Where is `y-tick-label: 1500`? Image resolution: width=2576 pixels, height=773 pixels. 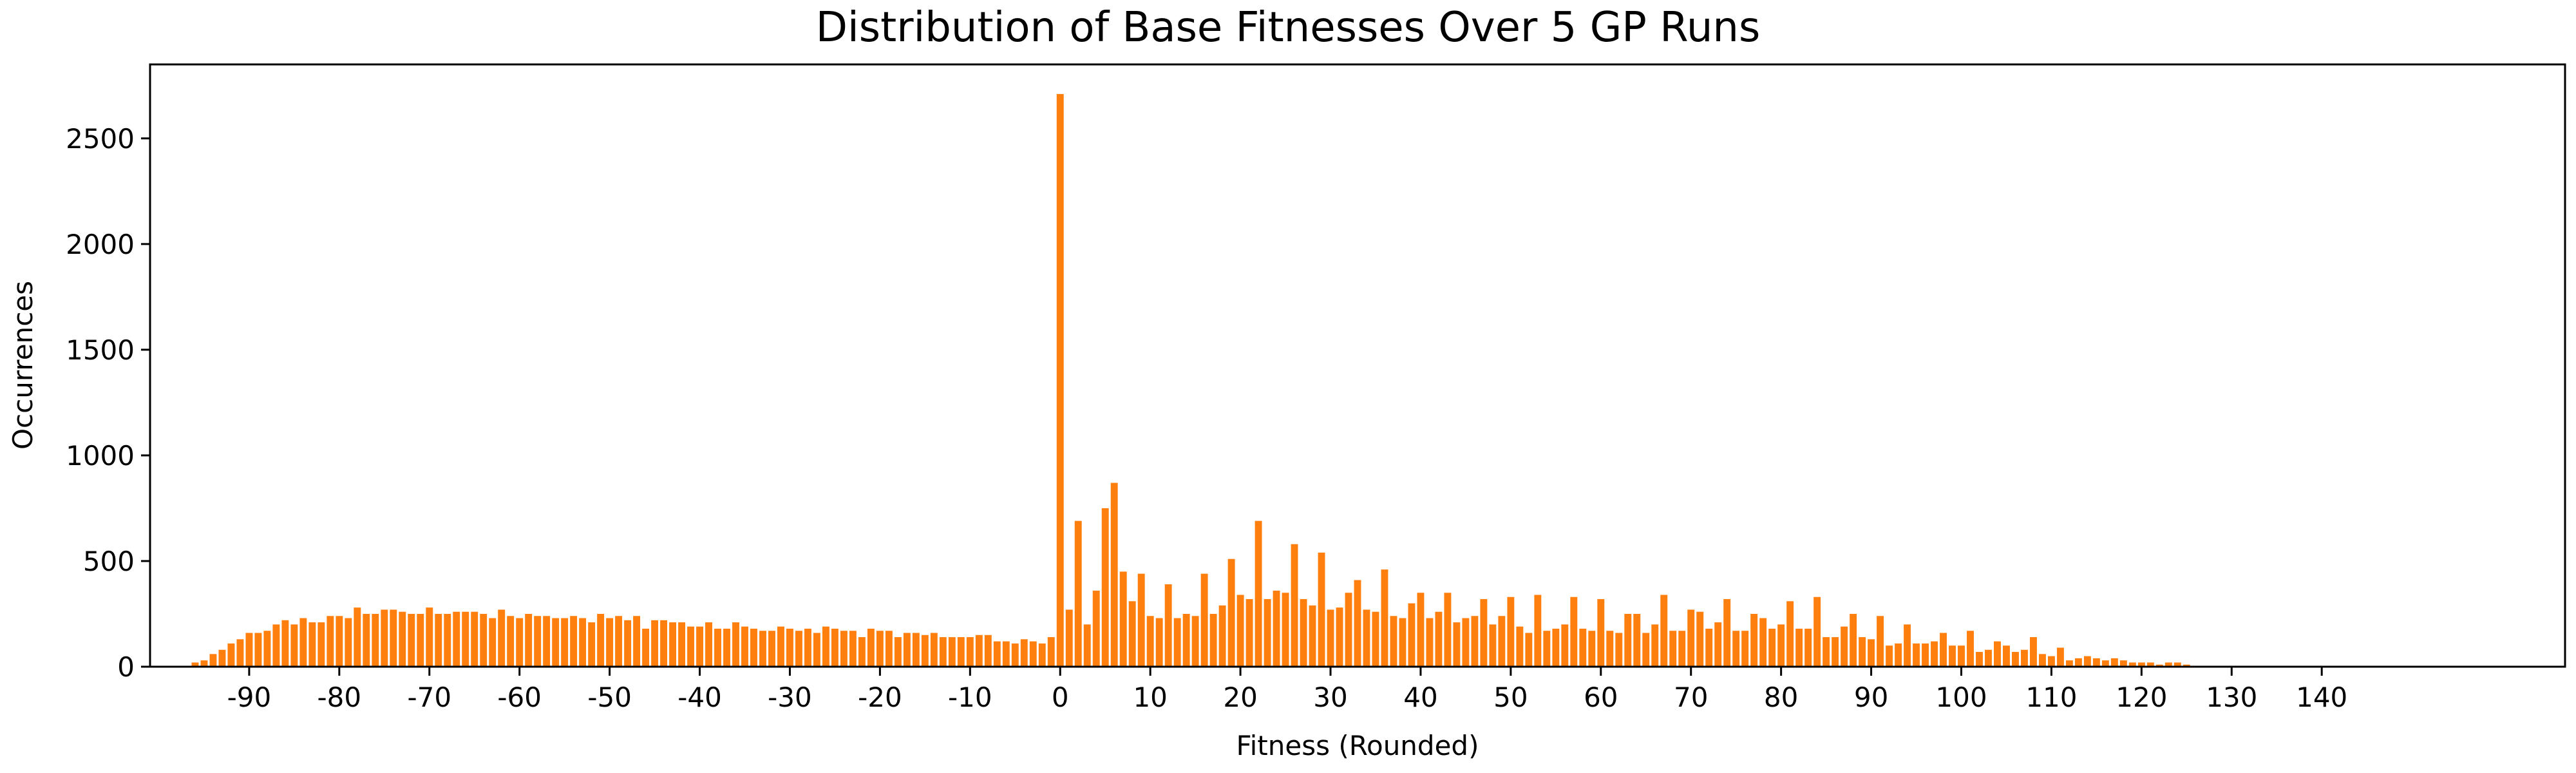
y-tick-label: 1500 is located at coordinates (100, 350).